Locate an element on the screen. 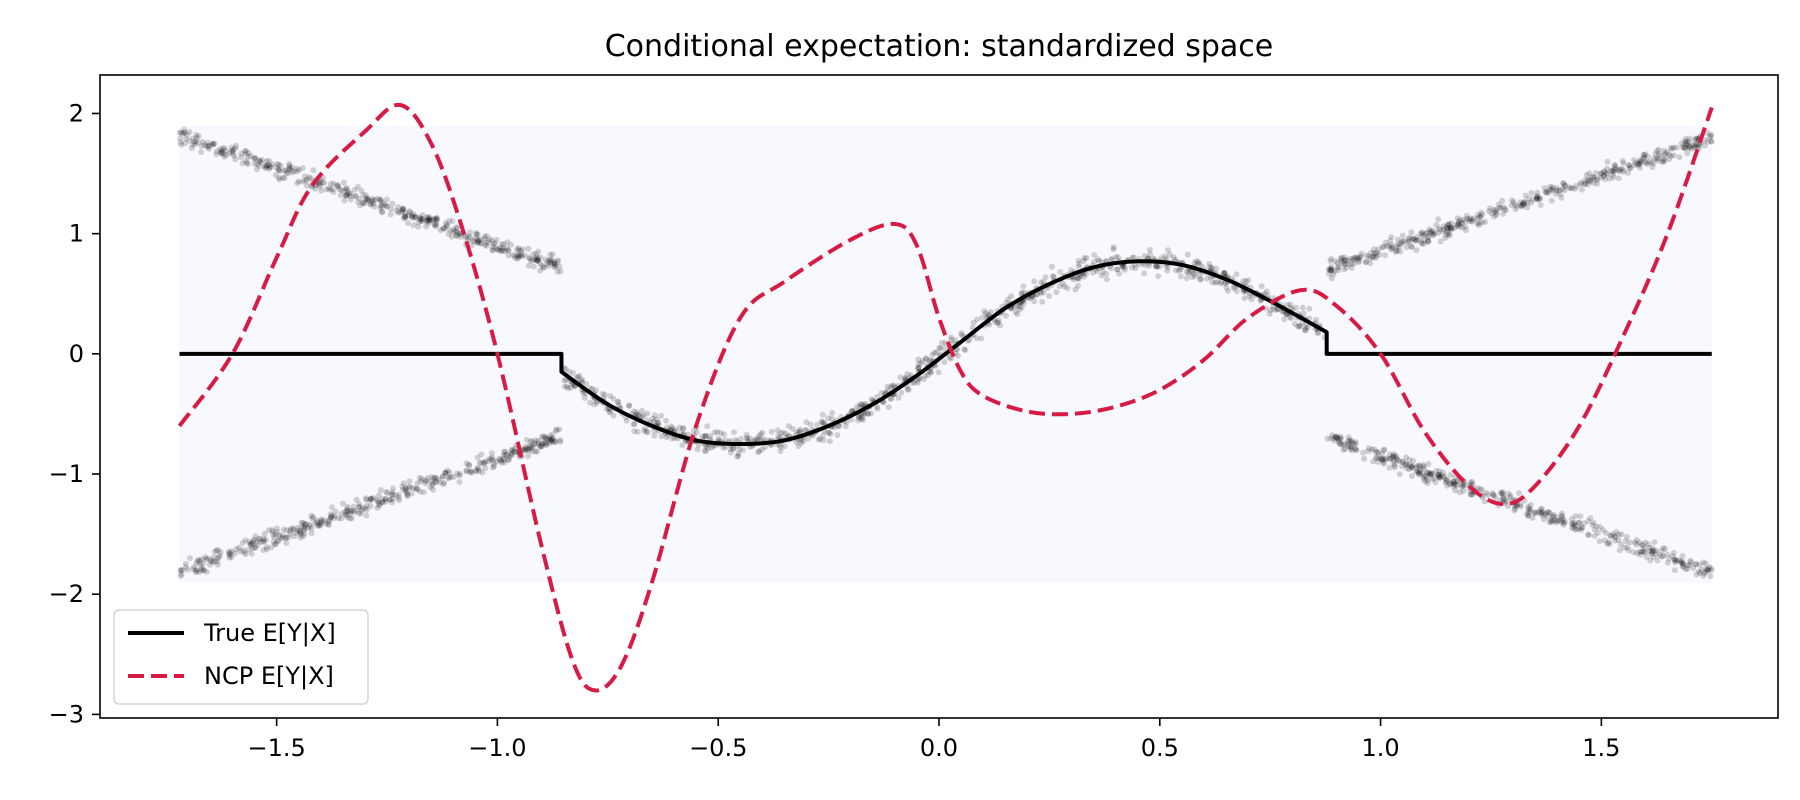 The width and height of the screenshot is (1800, 800). x-tick-label: 1.5 is located at coordinates (1601, 748).